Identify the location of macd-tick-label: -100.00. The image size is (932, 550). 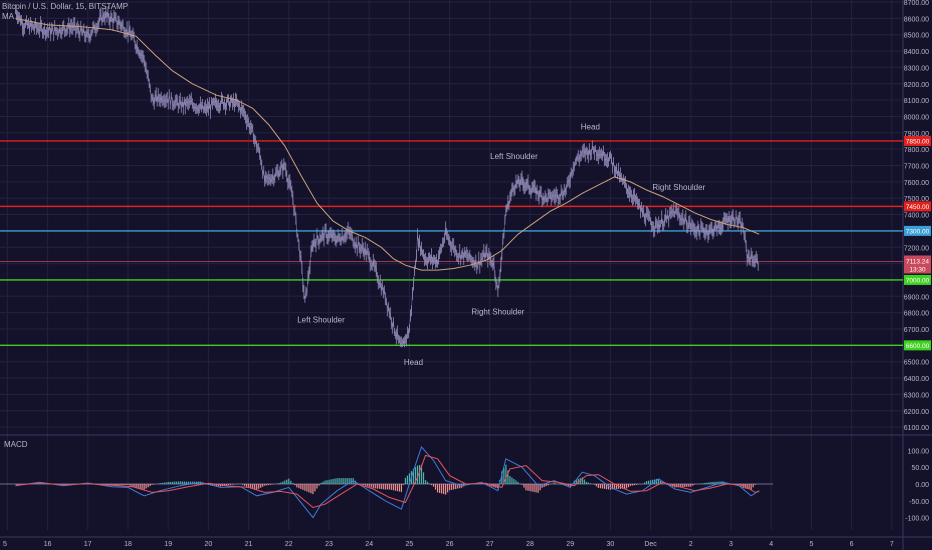
(917, 519).